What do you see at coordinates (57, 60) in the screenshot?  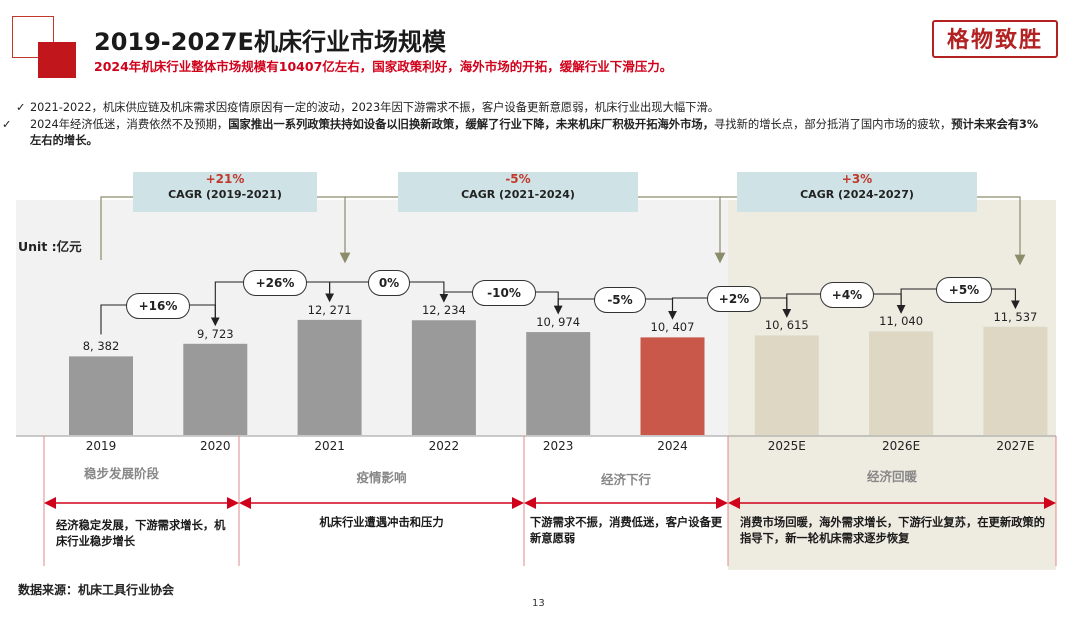 I see `corner-filled-square` at bounding box center [57, 60].